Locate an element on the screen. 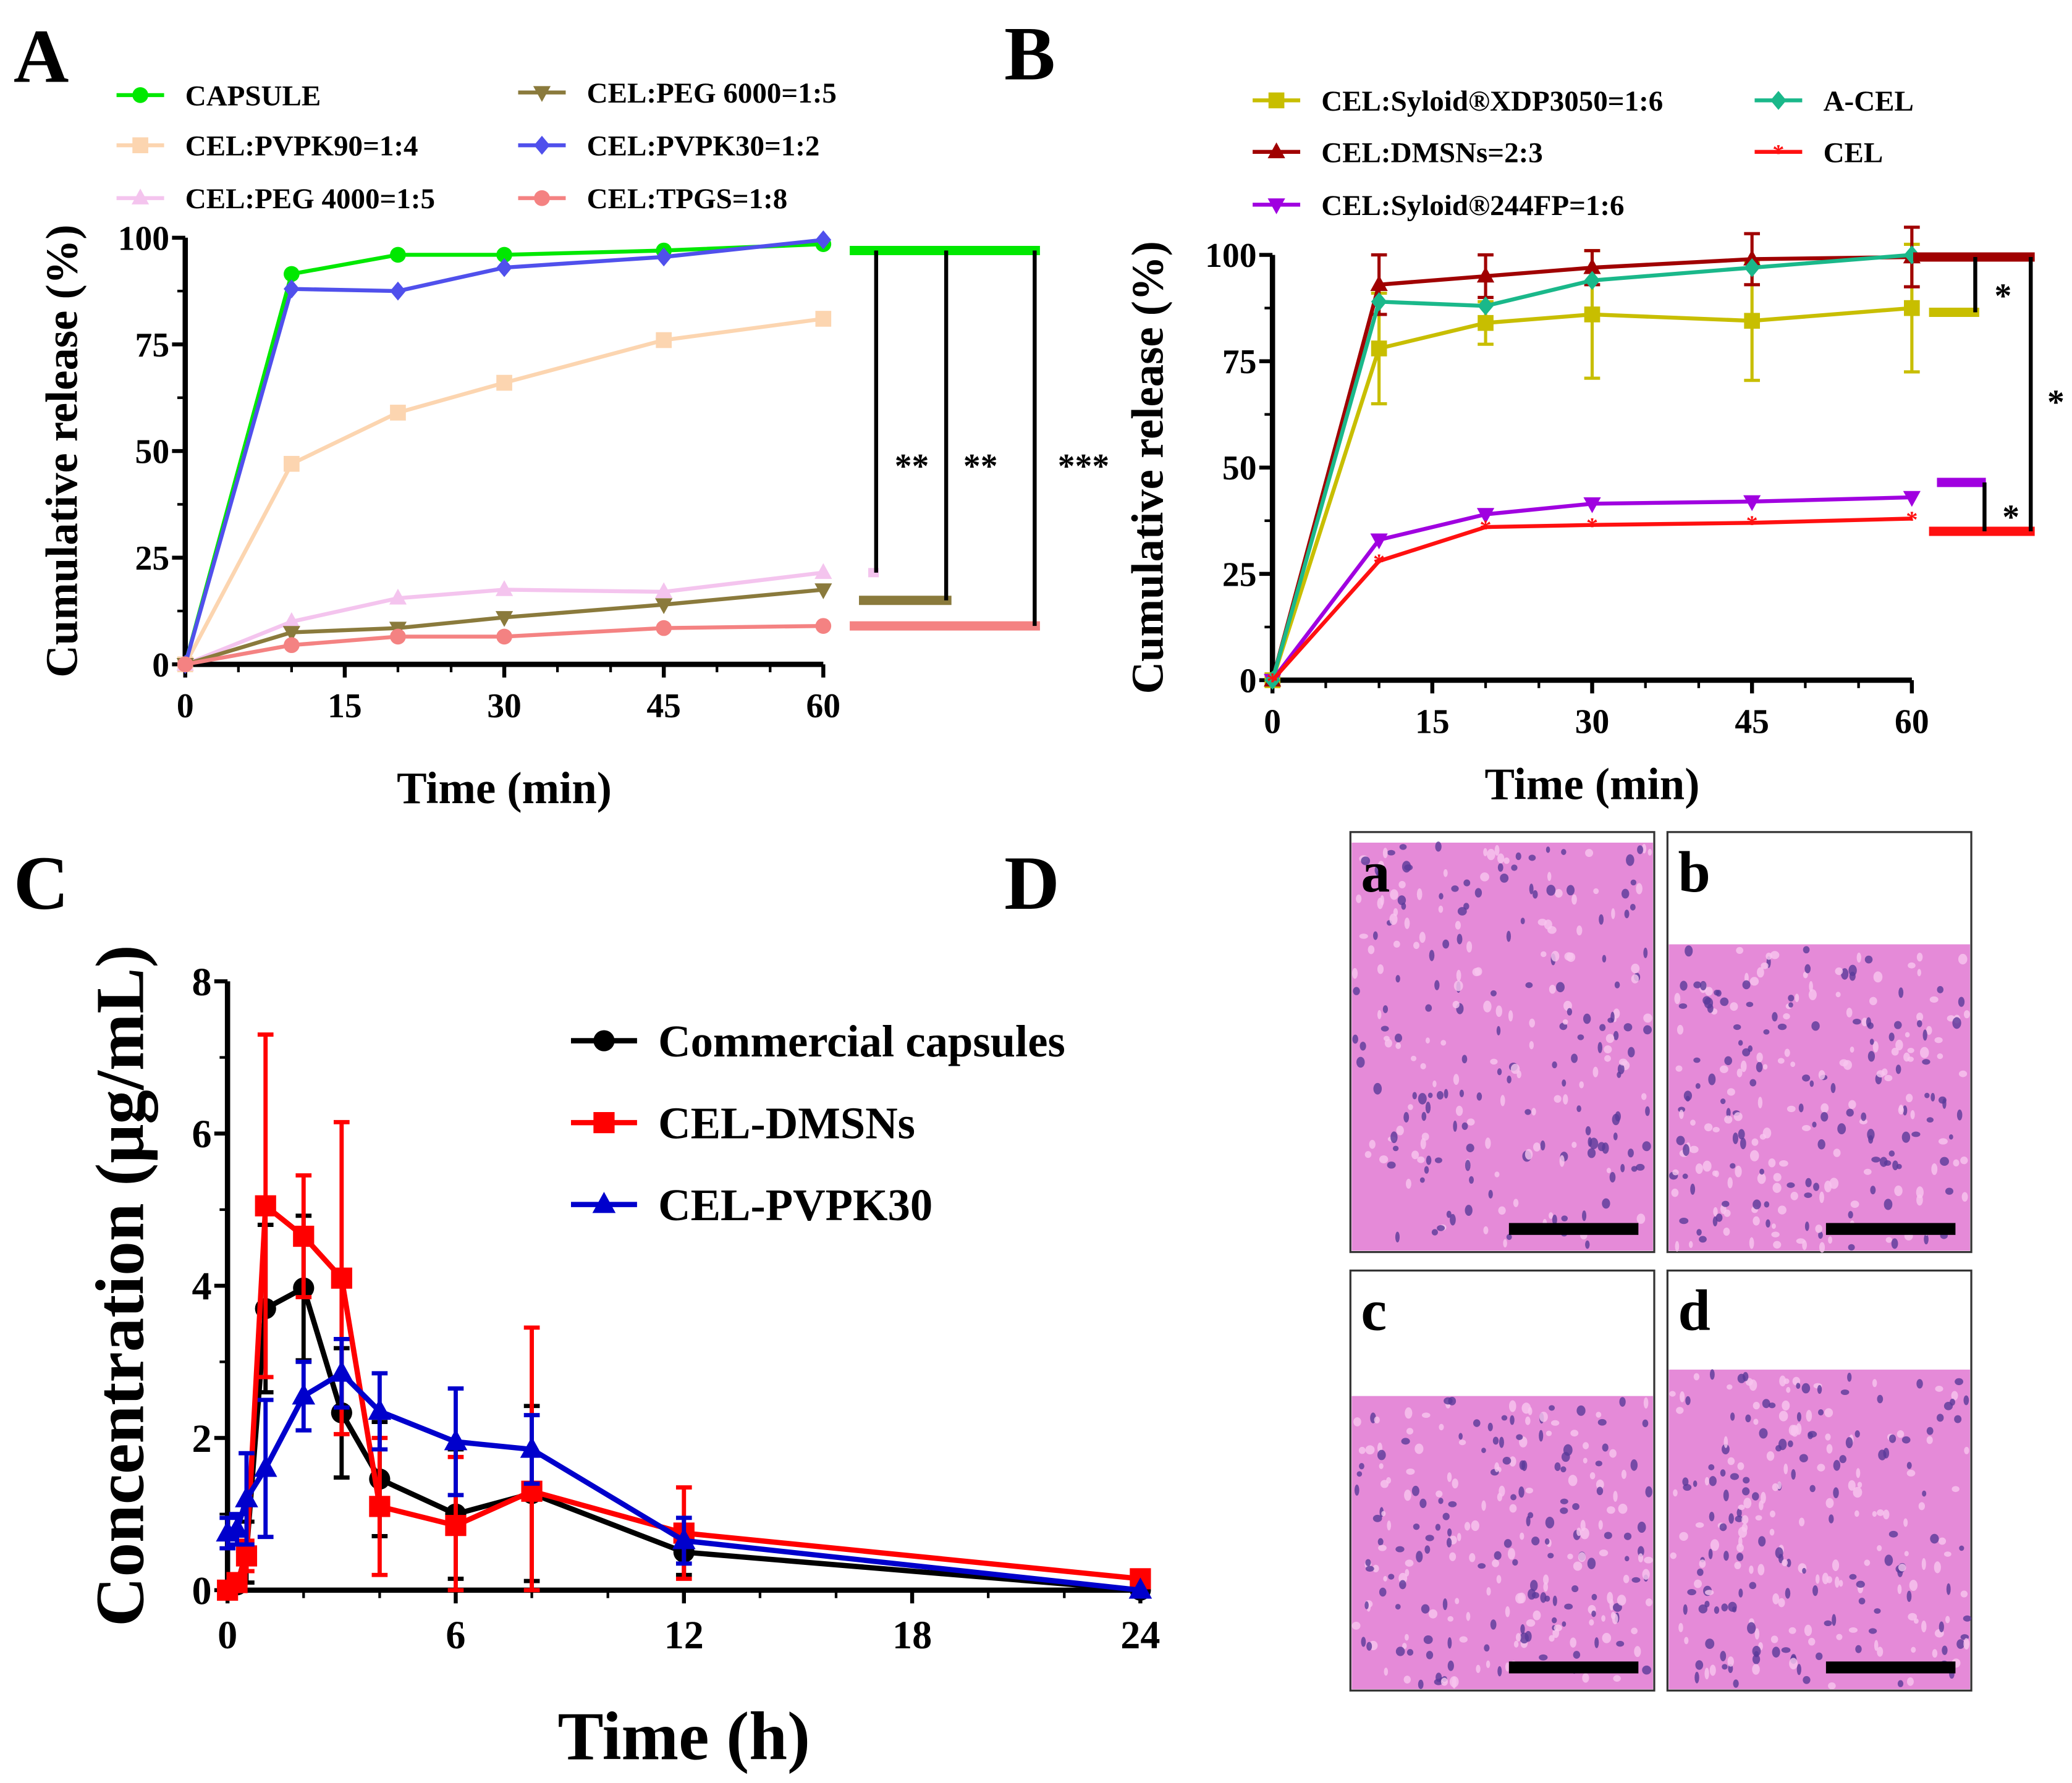 This screenshot has height=1783, width=2072. legend-label: CAPSULE is located at coordinates (253, 96).